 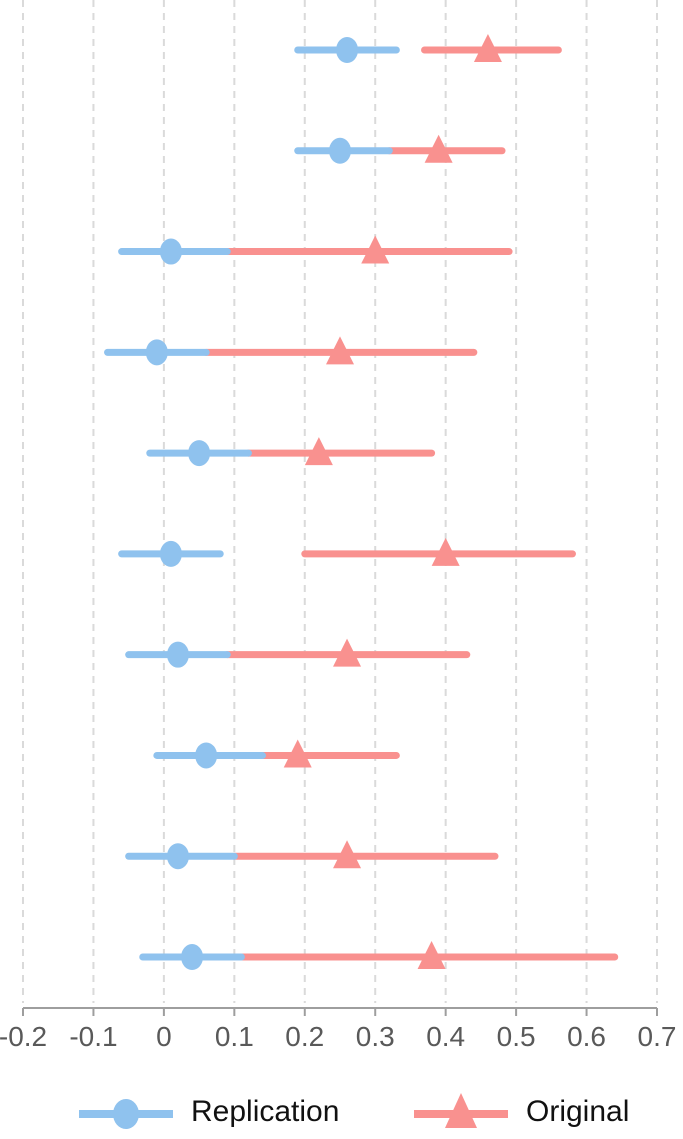 What do you see at coordinates (177, 654) in the screenshot?
I see `row-7-replication-marker` at bounding box center [177, 654].